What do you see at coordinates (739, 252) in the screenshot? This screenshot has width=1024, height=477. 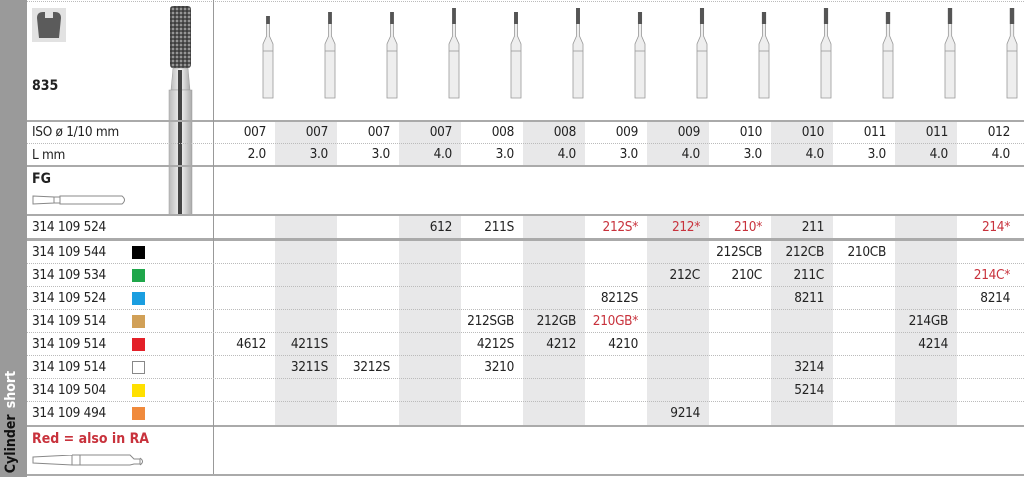 I see `product-number: 212SCB` at bounding box center [739, 252].